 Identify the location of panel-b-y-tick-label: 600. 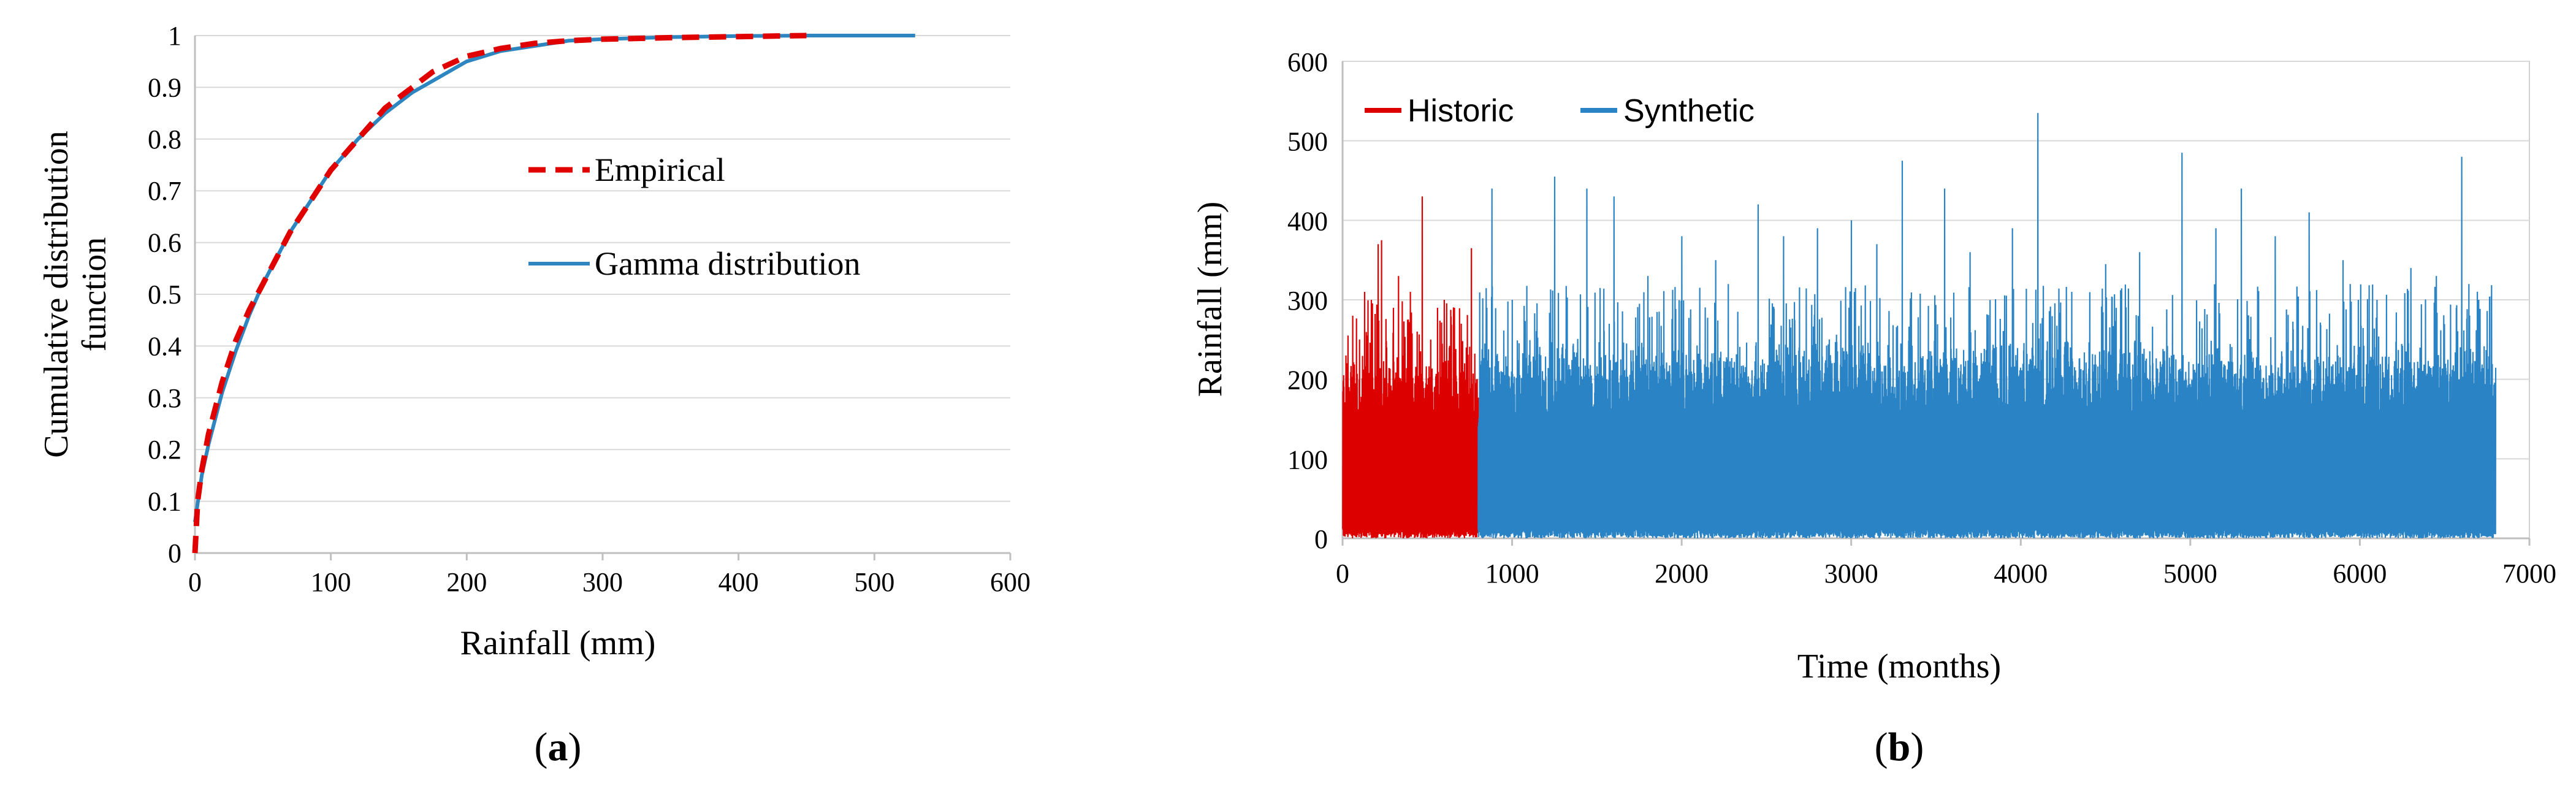
(1307, 62).